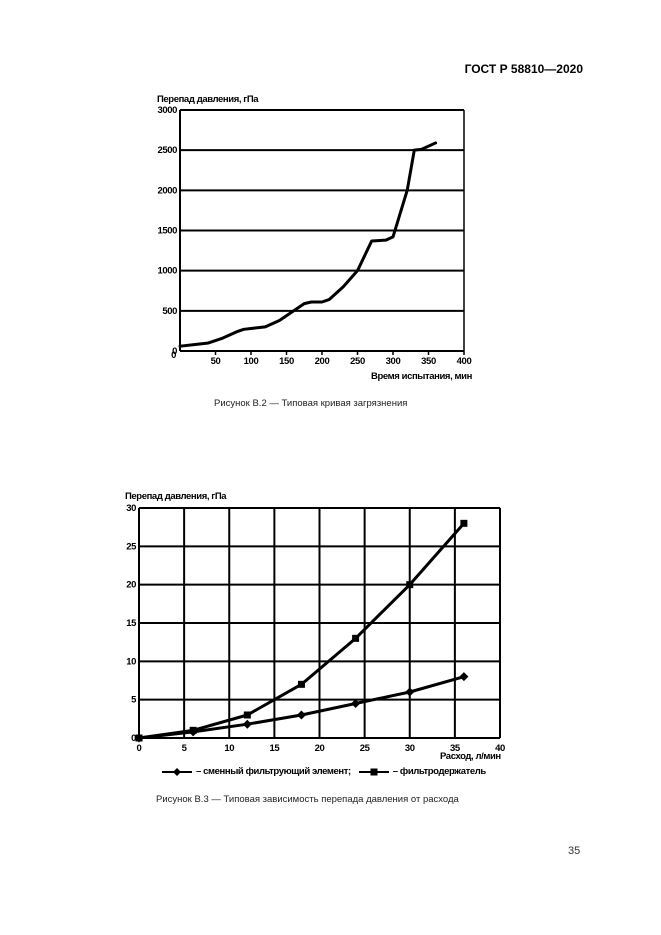 The image size is (661, 935). I want to click on svg-text: 35, so click(455, 748).